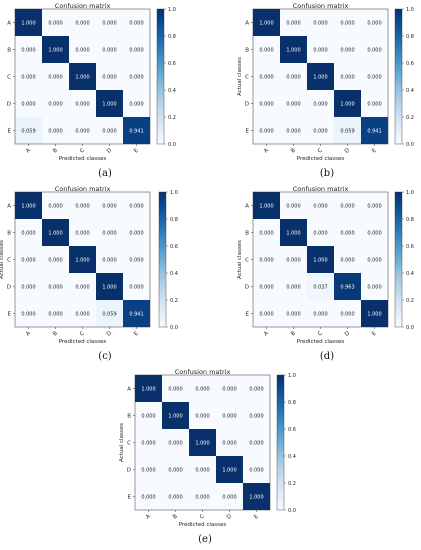 This screenshot has height=550, width=421. What do you see at coordinates (229, 516) in the screenshot?
I see `x-tick-label: D` at bounding box center [229, 516].